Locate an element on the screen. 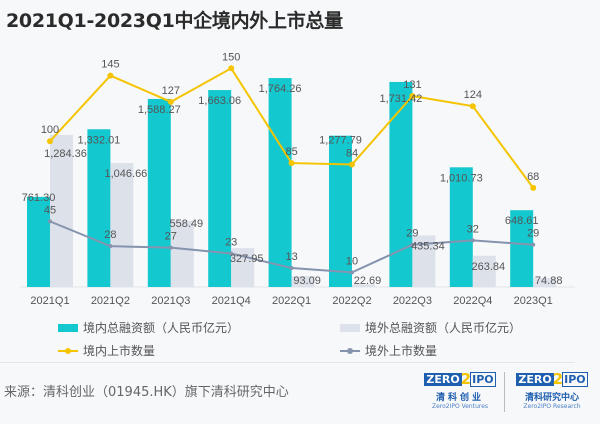 This screenshot has height=424, width=600. data-label-overseas-financing: 22.69 is located at coordinates (368, 281).